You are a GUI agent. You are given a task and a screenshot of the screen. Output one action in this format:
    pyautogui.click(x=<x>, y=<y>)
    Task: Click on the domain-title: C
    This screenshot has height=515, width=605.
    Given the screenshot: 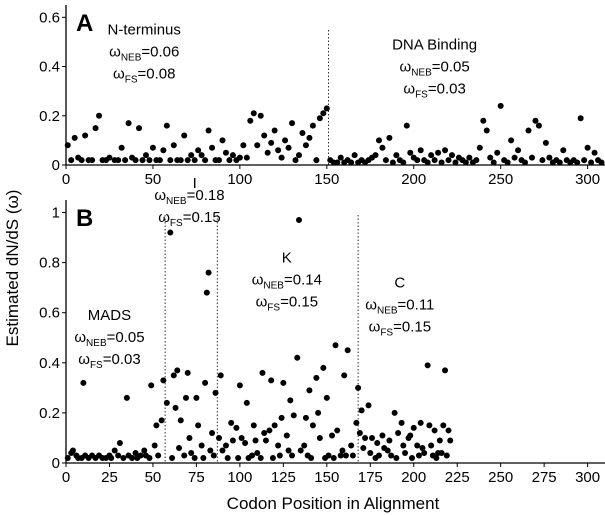 What is the action you would take?
    pyautogui.click(x=399, y=283)
    